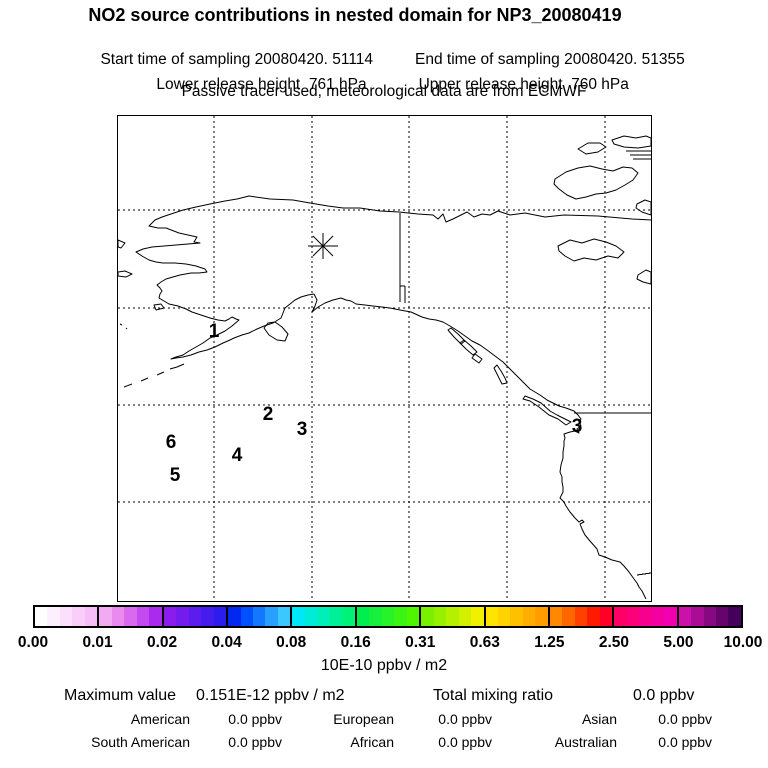 The height and width of the screenshot is (768, 768). Describe the element at coordinates (125, 274) in the screenshot. I see `st-lawrence-island` at that location.